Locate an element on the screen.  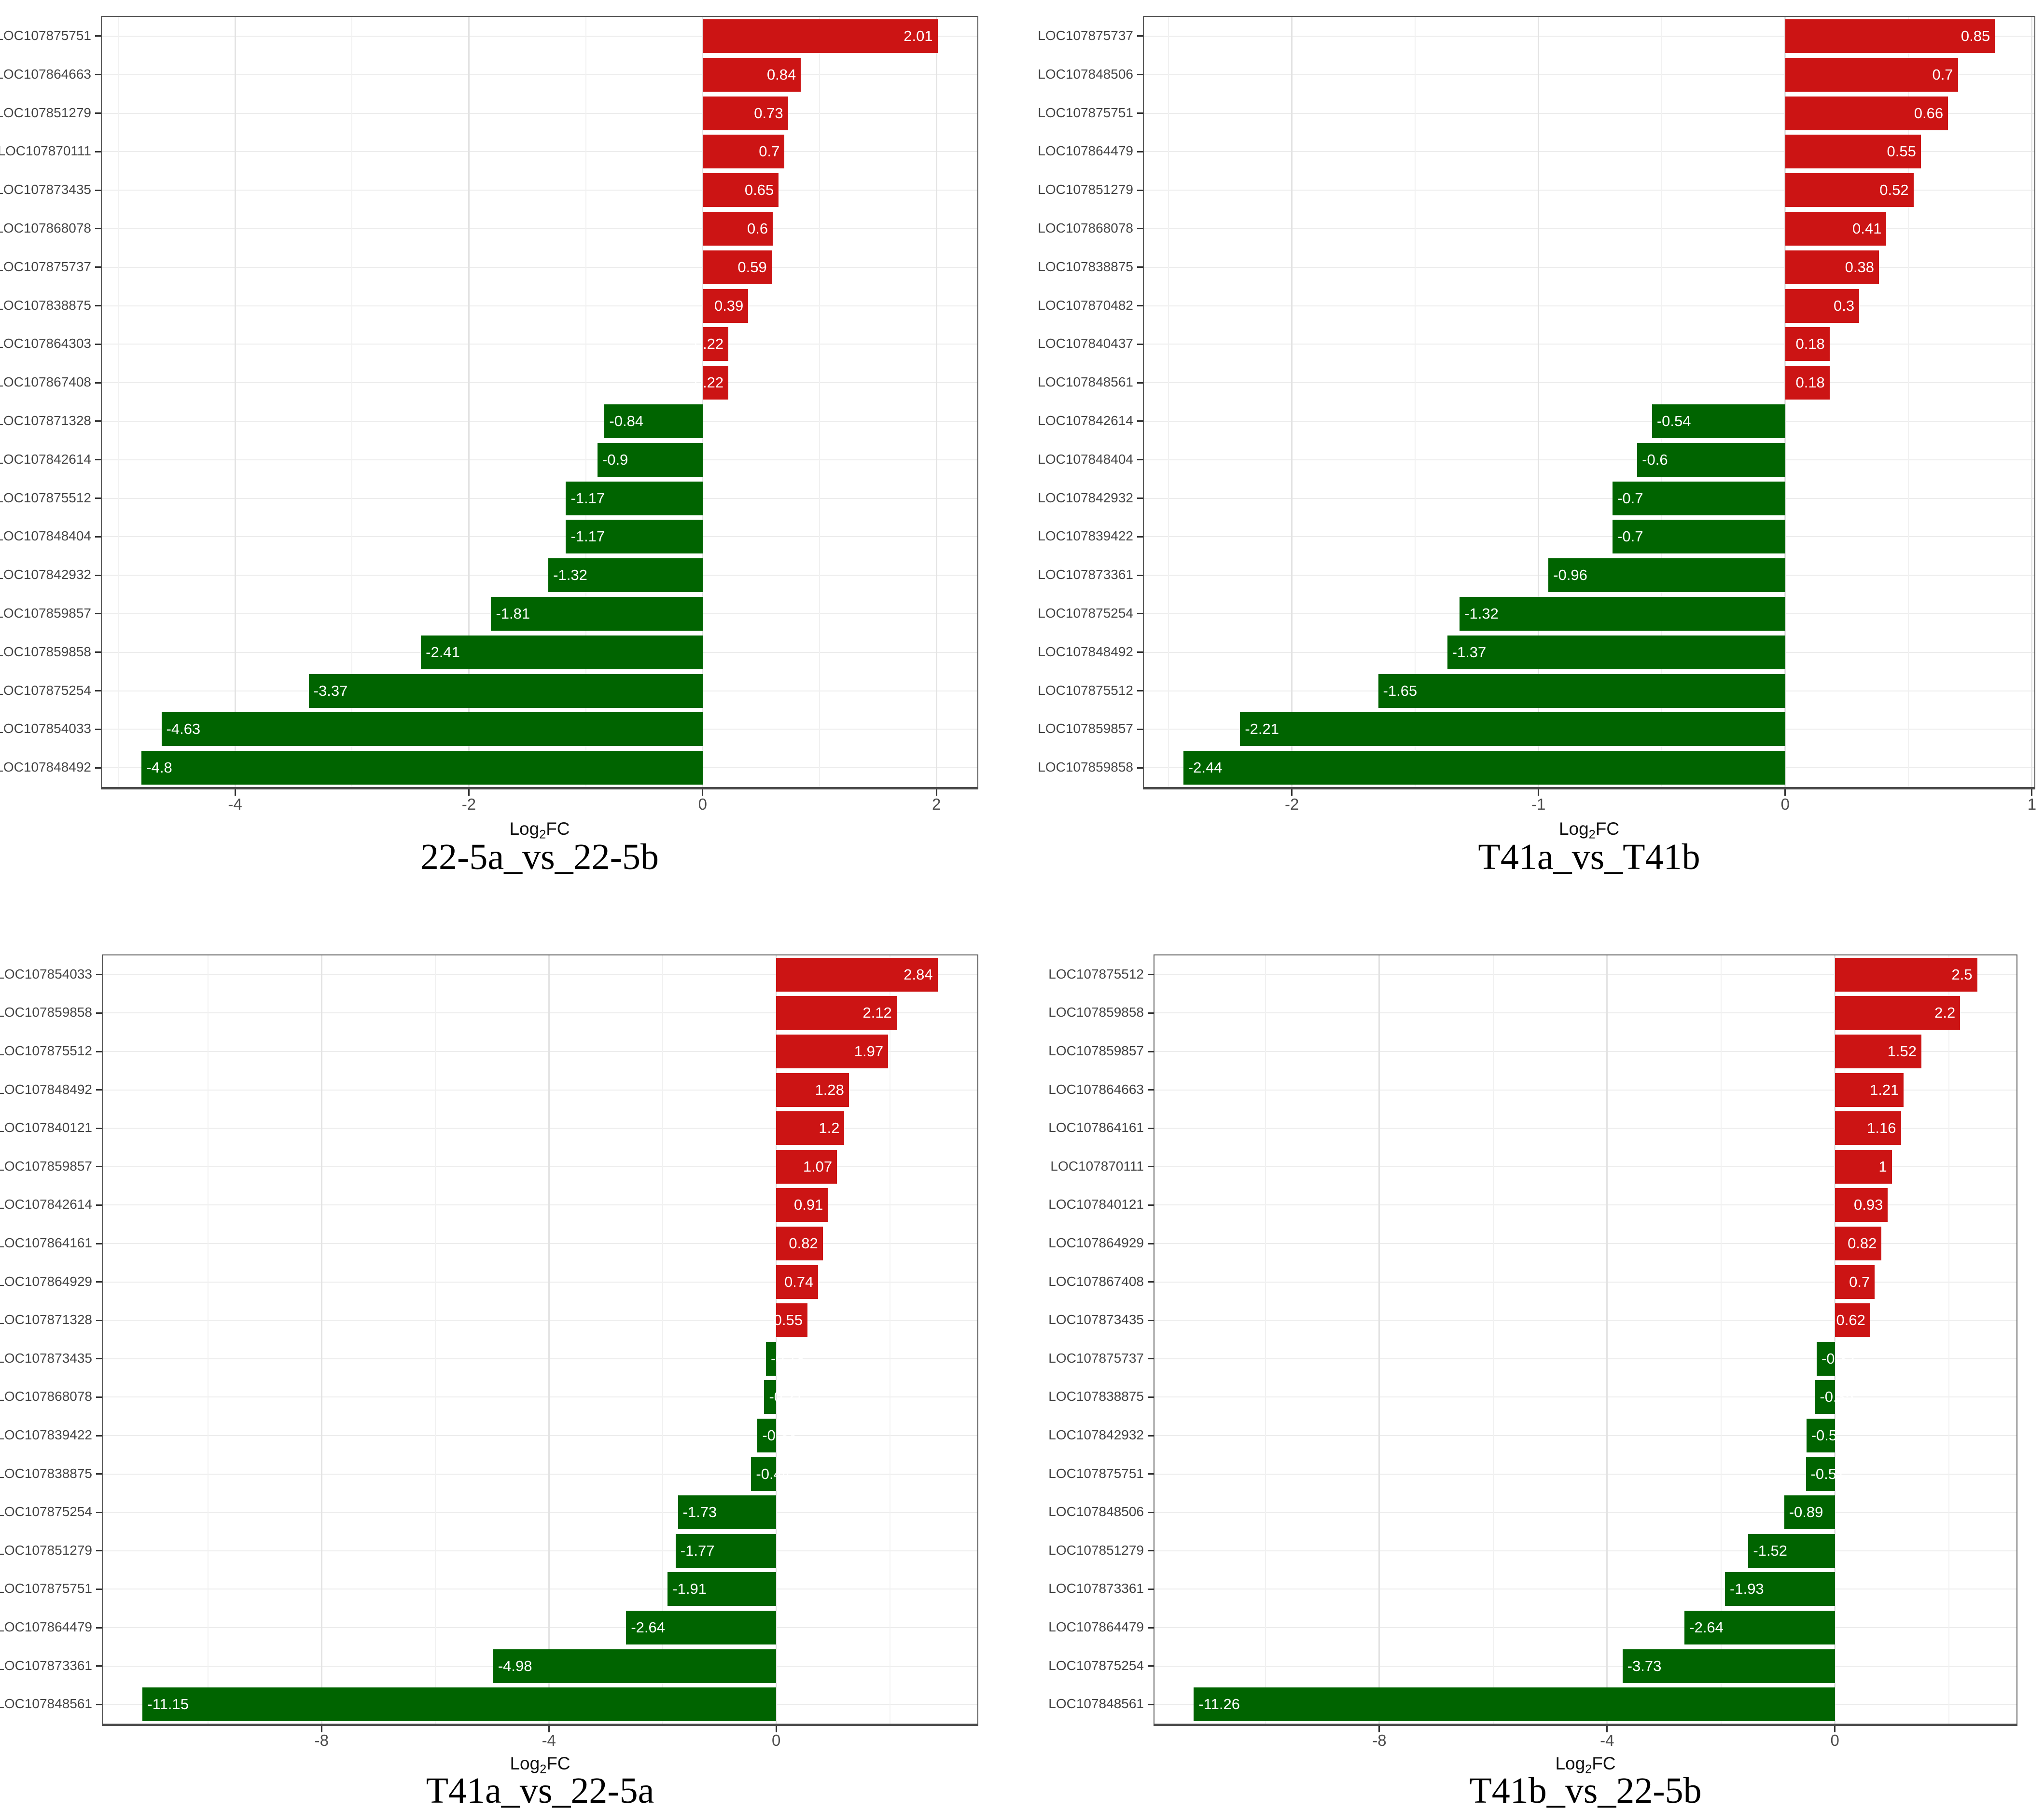
bar-value-label: -0.35 is located at coordinates (1837, 1397).